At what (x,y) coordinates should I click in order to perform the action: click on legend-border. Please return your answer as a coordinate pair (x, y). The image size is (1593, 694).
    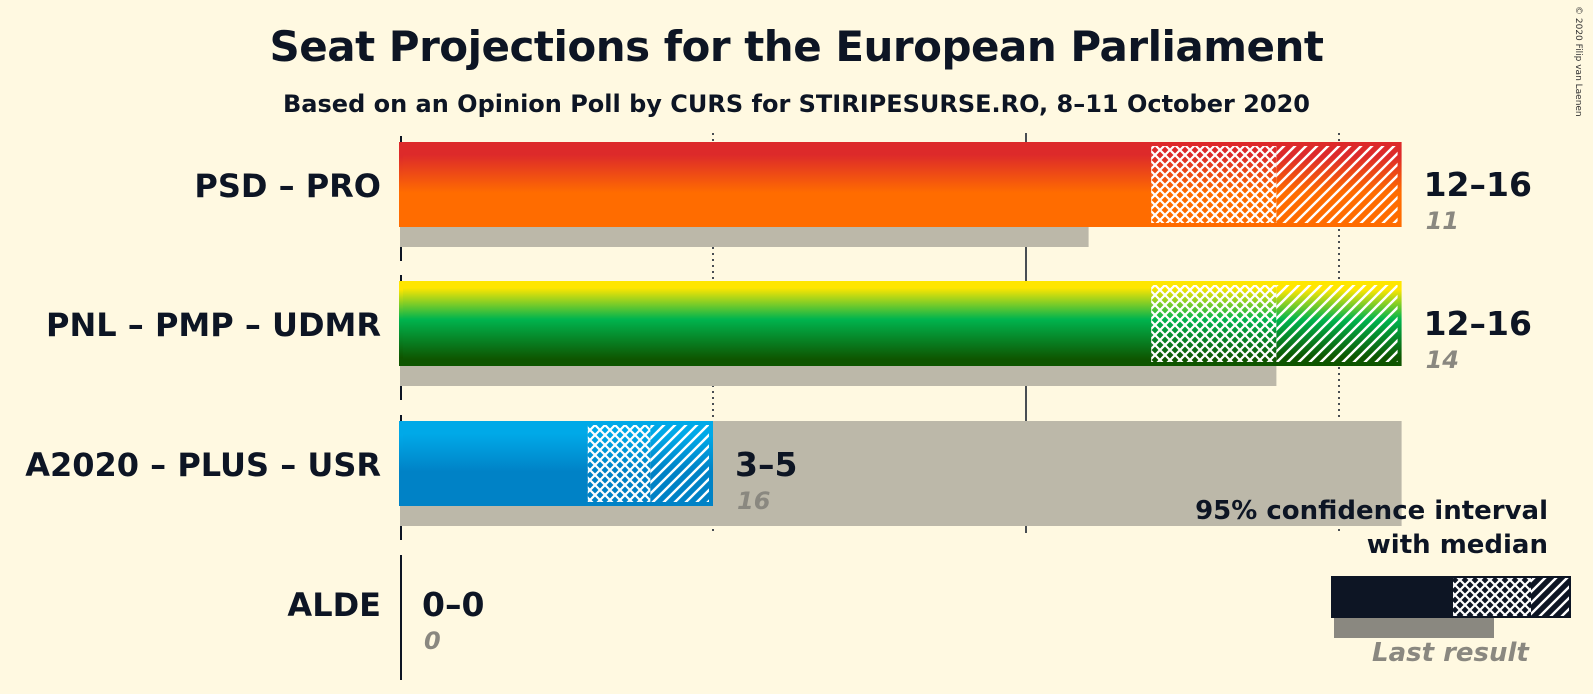
    Looking at the image, I should click on (1451, 597).